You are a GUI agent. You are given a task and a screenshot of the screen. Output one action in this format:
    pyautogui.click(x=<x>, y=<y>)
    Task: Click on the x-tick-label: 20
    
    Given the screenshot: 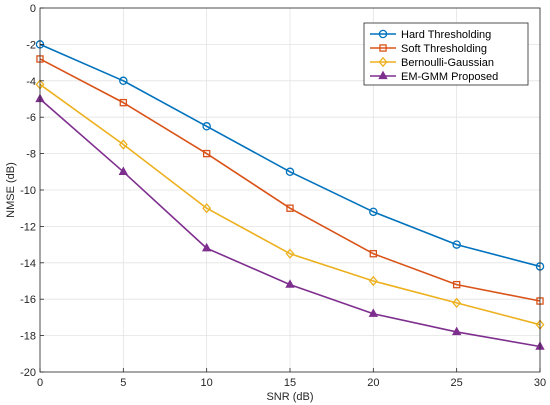 What is the action you would take?
    pyautogui.click(x=373, y=383)
    